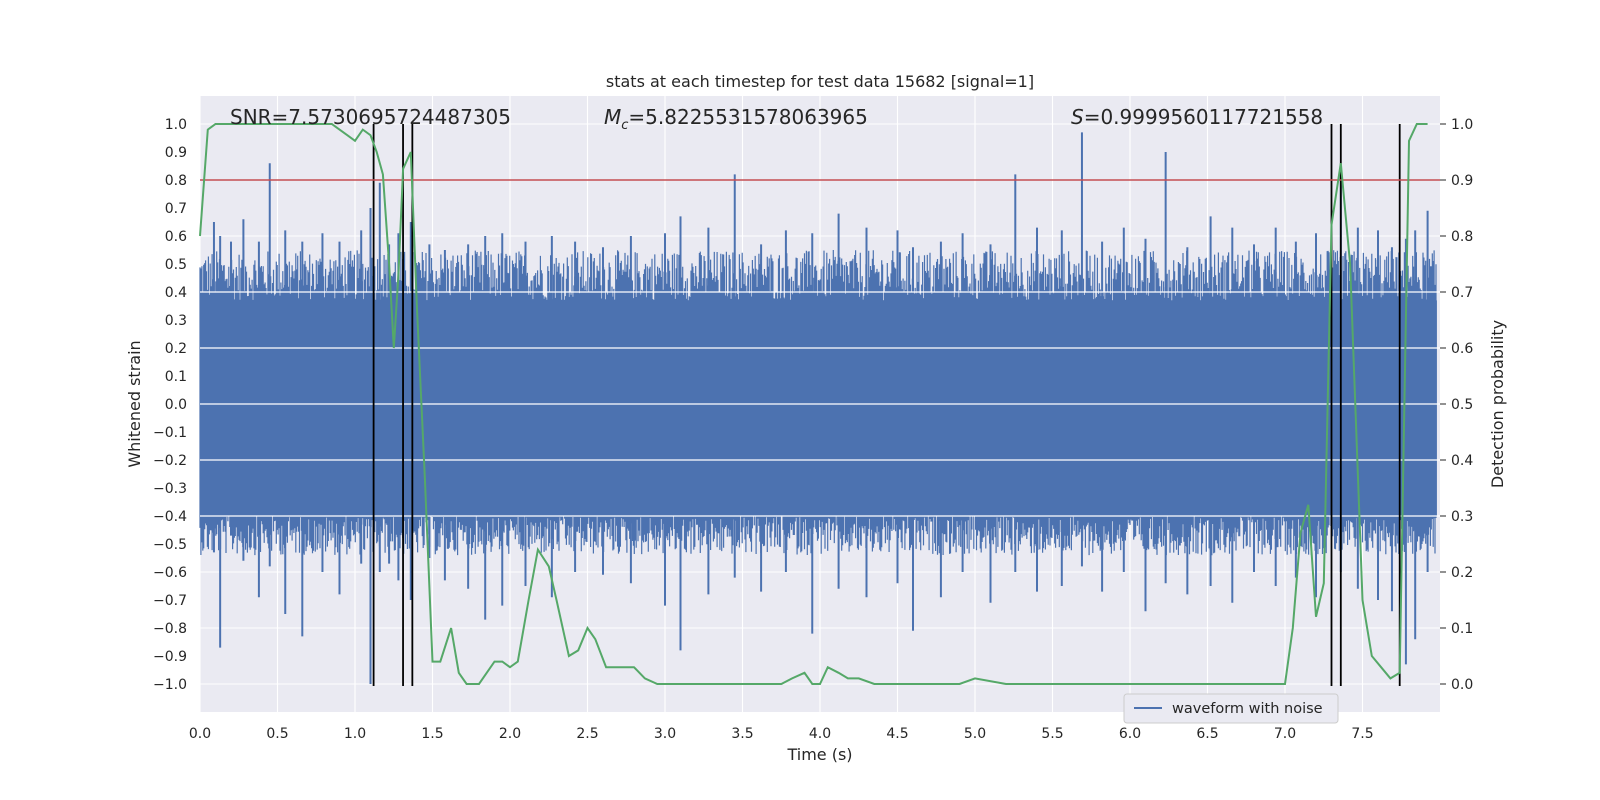 This screenshot has width=1600, height=800. What do you see at coordinates (176, 125) in the screenshot?
I see `y-left-tick-label: 1.0` at bounding box center [176, 125].